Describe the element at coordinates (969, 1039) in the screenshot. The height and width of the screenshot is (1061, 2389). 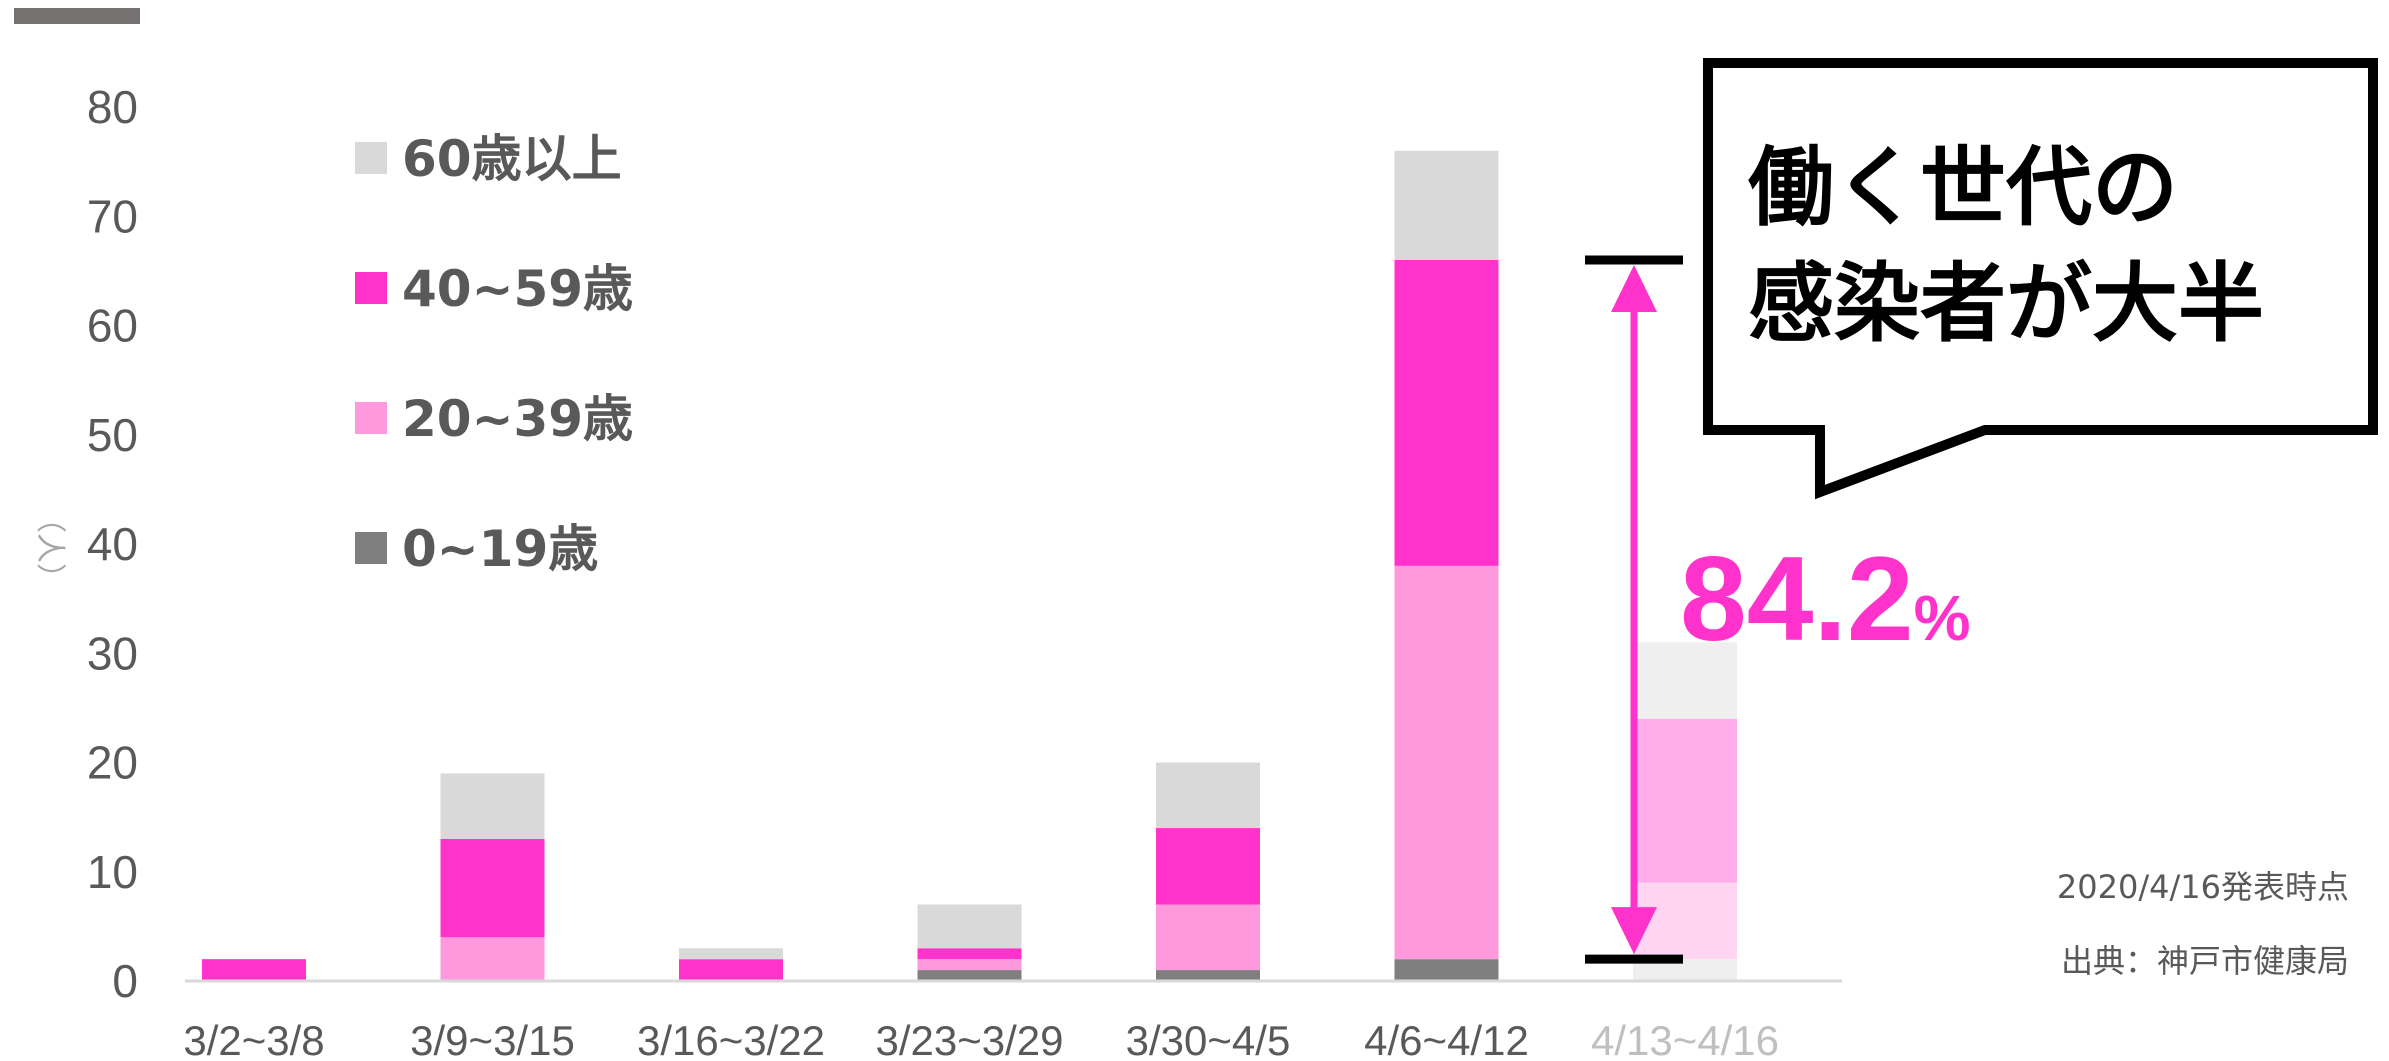
I see `x-tick-label: 3/23~3/29` at that location.